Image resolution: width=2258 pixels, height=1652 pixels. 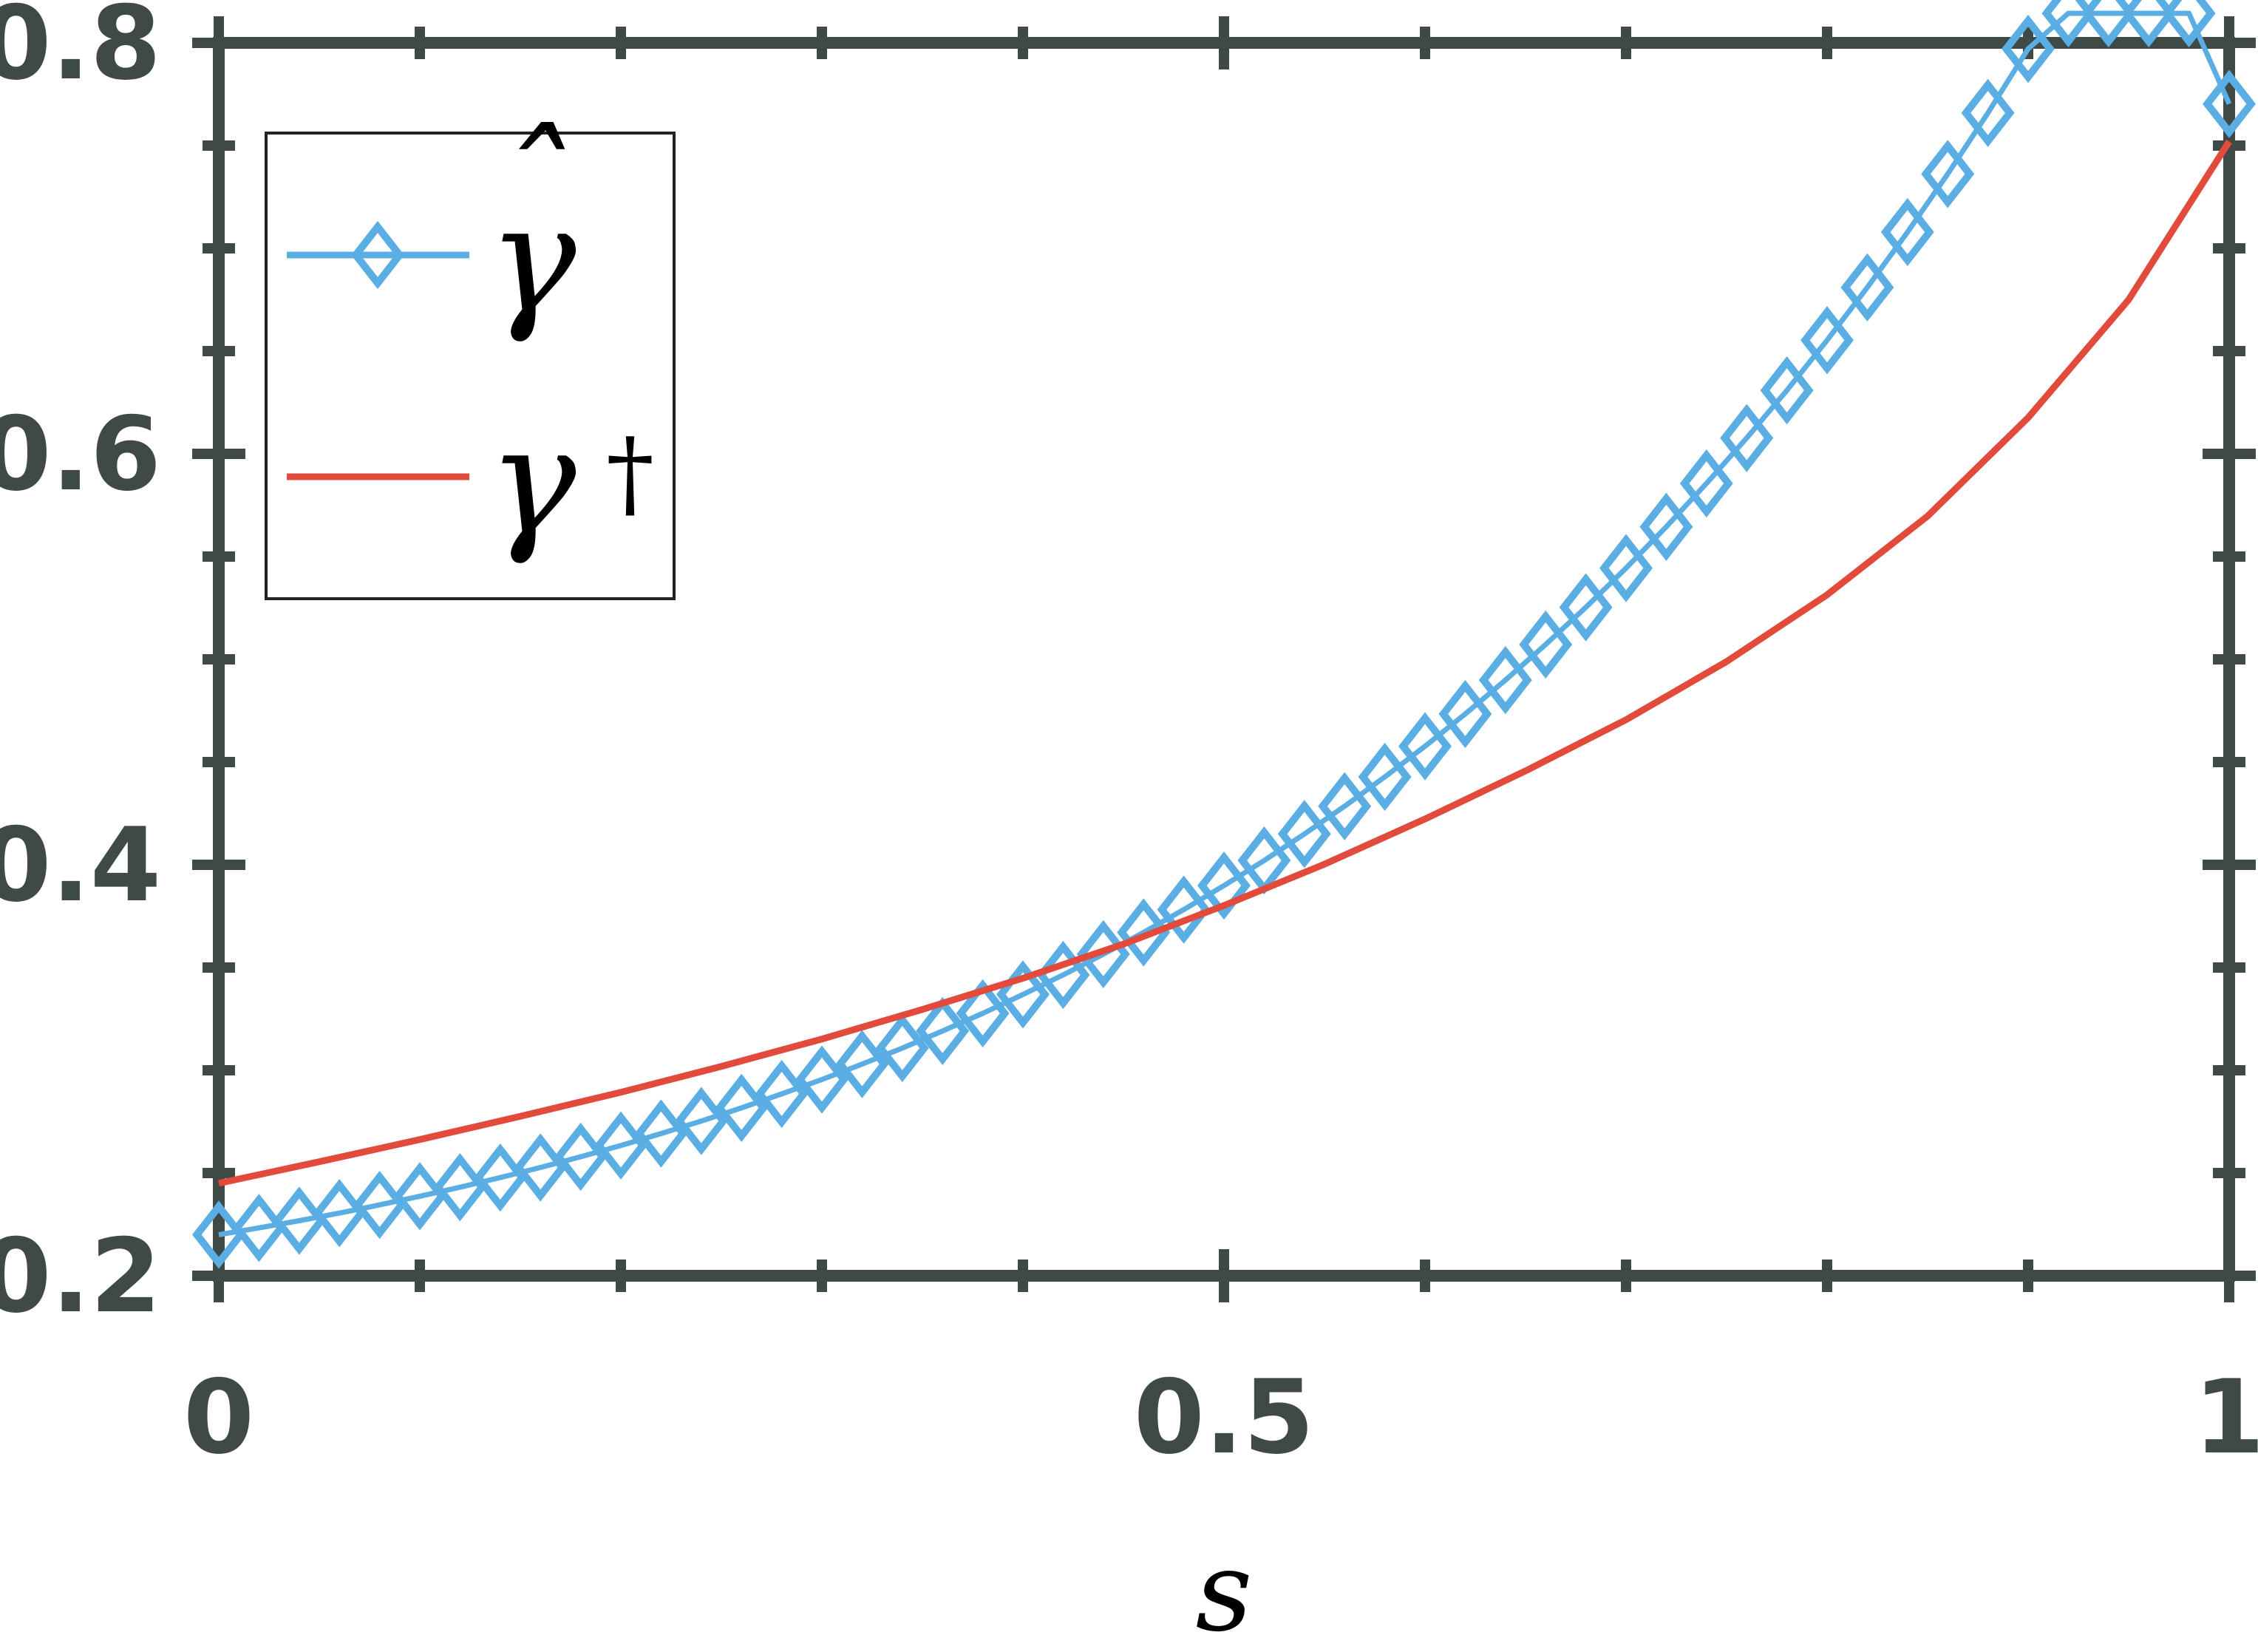 I want to click on legend: γˆγ †, so click(x=470, y=351).